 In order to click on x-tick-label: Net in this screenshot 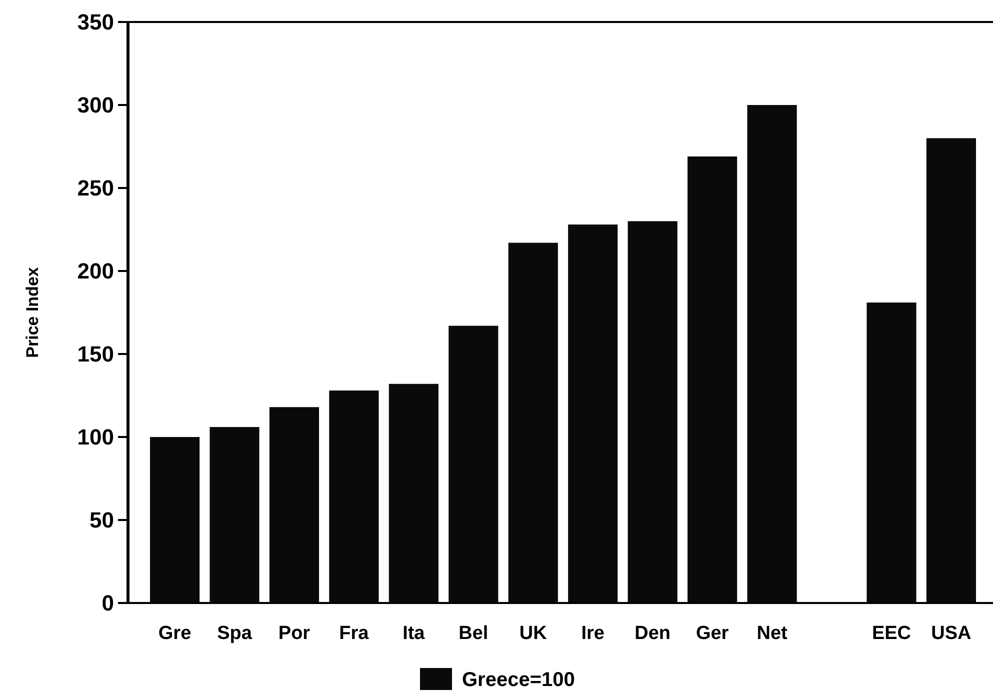, I will do `click(772, 633)`.